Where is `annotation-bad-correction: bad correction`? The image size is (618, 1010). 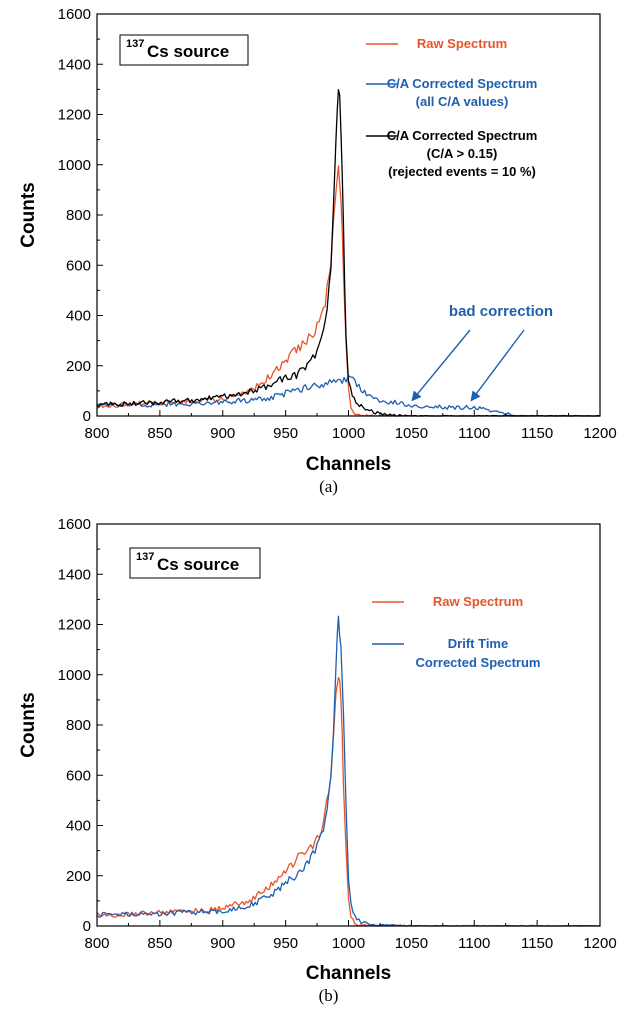
annotation-bad-correction: bad correction is located at coordinates (501, 311).